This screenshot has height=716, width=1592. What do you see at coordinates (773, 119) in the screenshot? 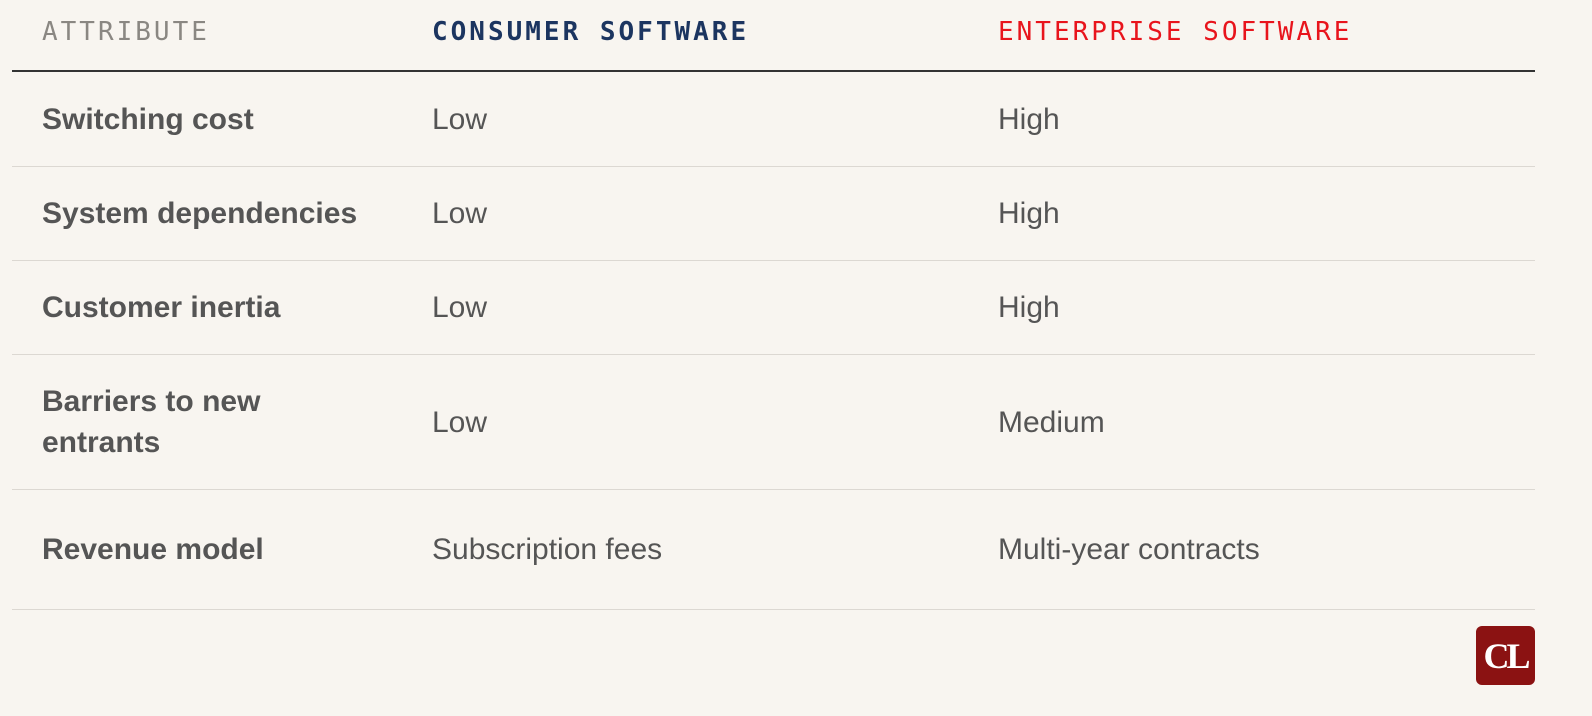
I see `table-row: Switching cost Low High` at bounding box center [773, 119].